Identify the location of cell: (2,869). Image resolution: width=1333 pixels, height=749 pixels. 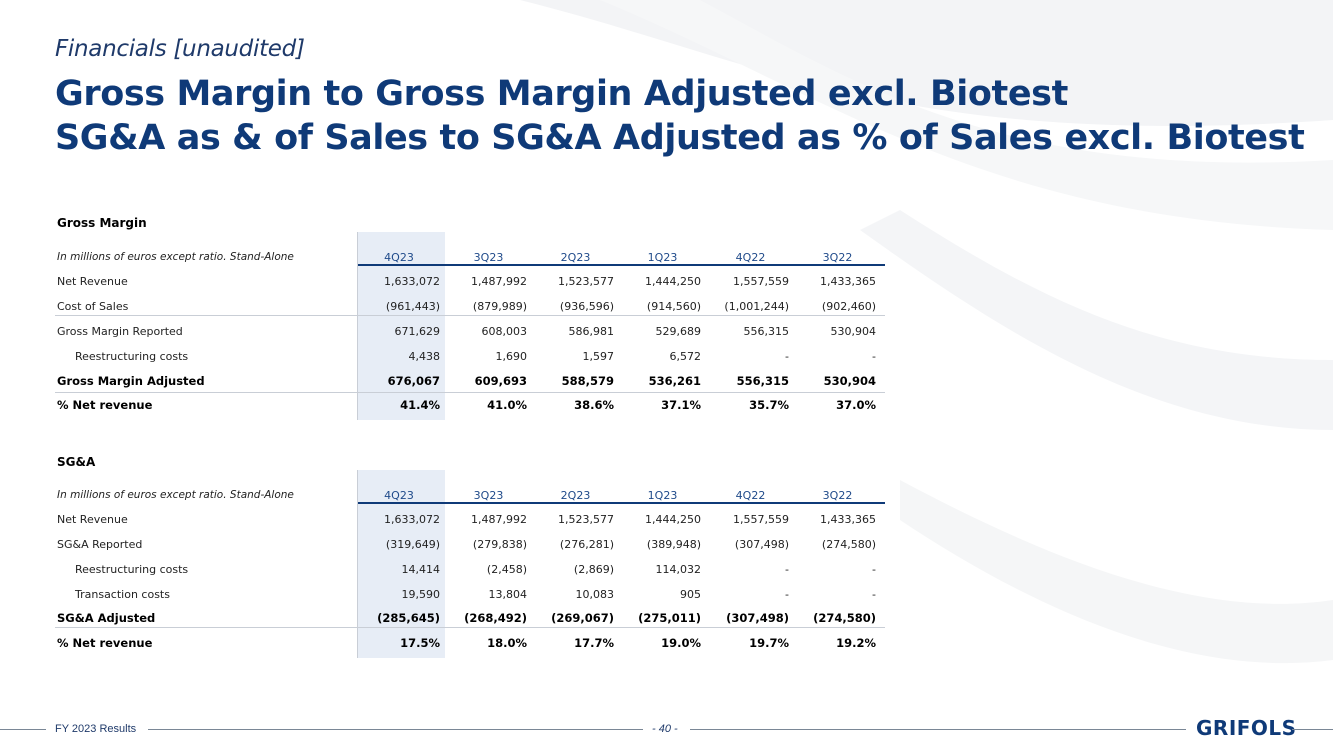
(593, 569).